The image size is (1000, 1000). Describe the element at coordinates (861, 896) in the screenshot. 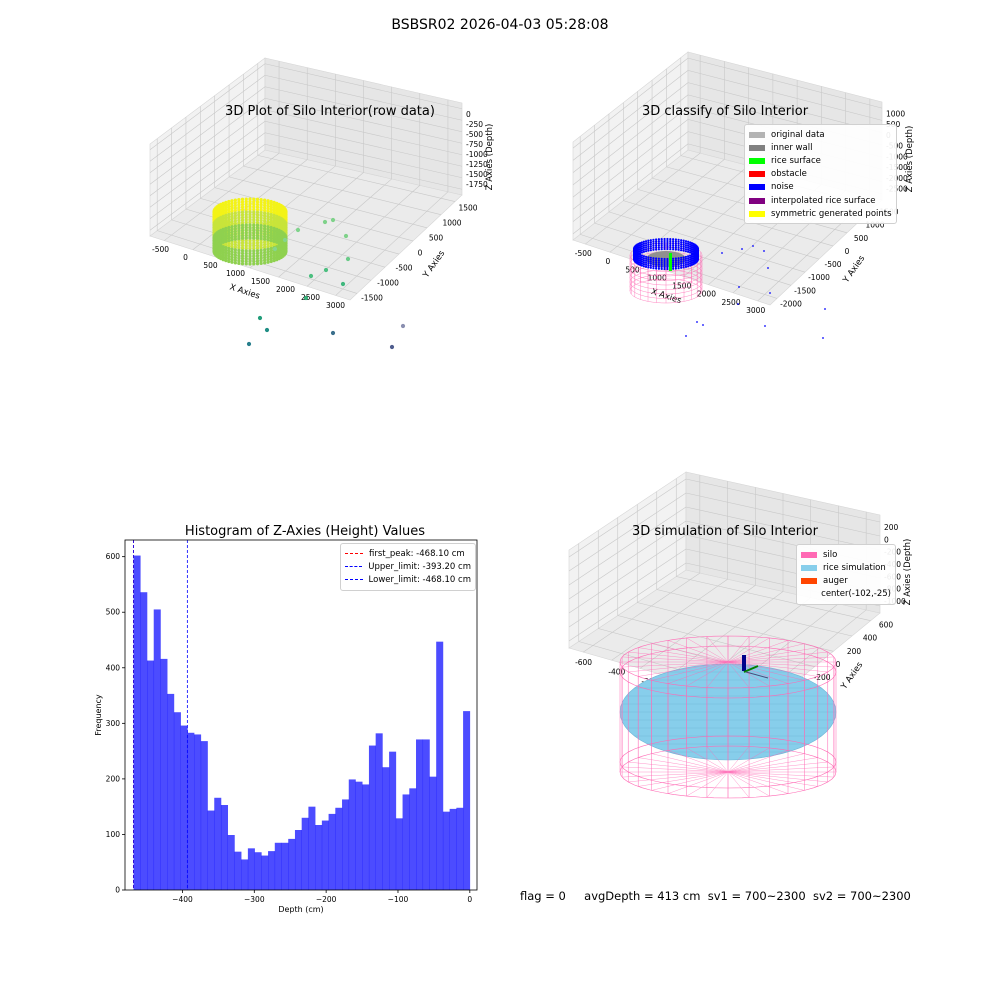

I see `sv2-text: sv2 = 700~2300` at that location.